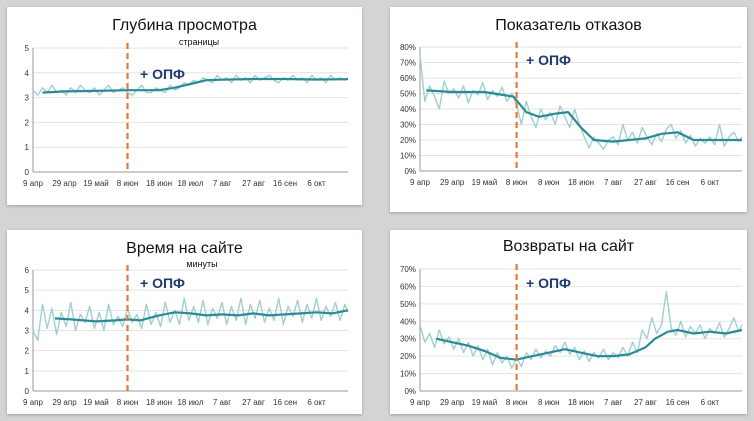 This screenshot has width=754, height=421. What do you see at coordinates (199, 42) in the screenshot?
I see `chart-subtitle: страницы` at bounding box center [199, 42].